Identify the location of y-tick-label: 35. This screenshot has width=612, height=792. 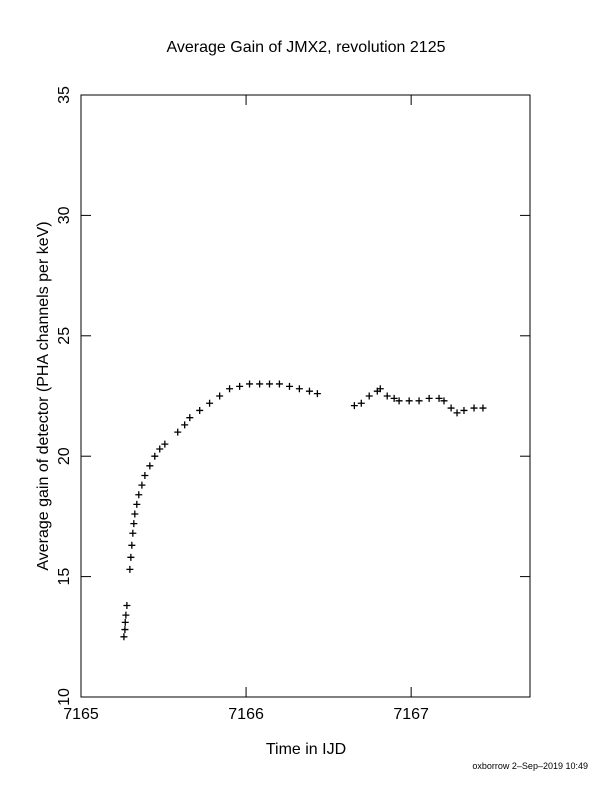
(64, 95).